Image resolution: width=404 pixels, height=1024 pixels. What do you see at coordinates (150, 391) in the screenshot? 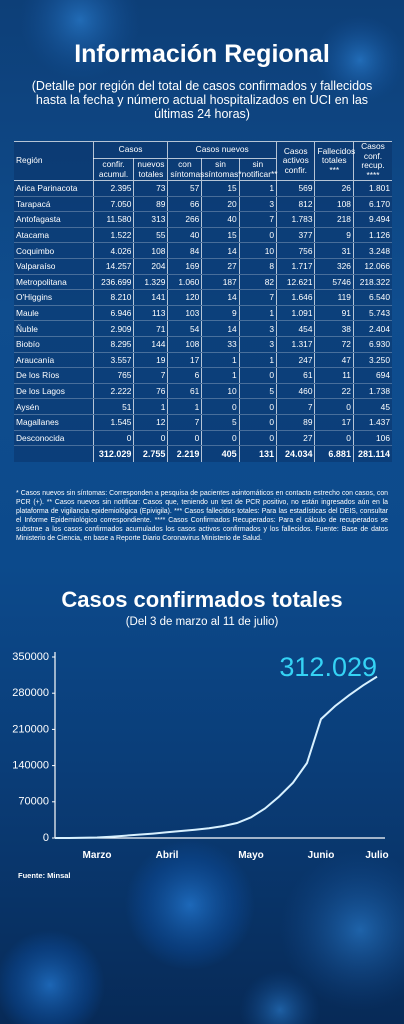
I see `value-cell: 76` at bounding box center [150, 391].